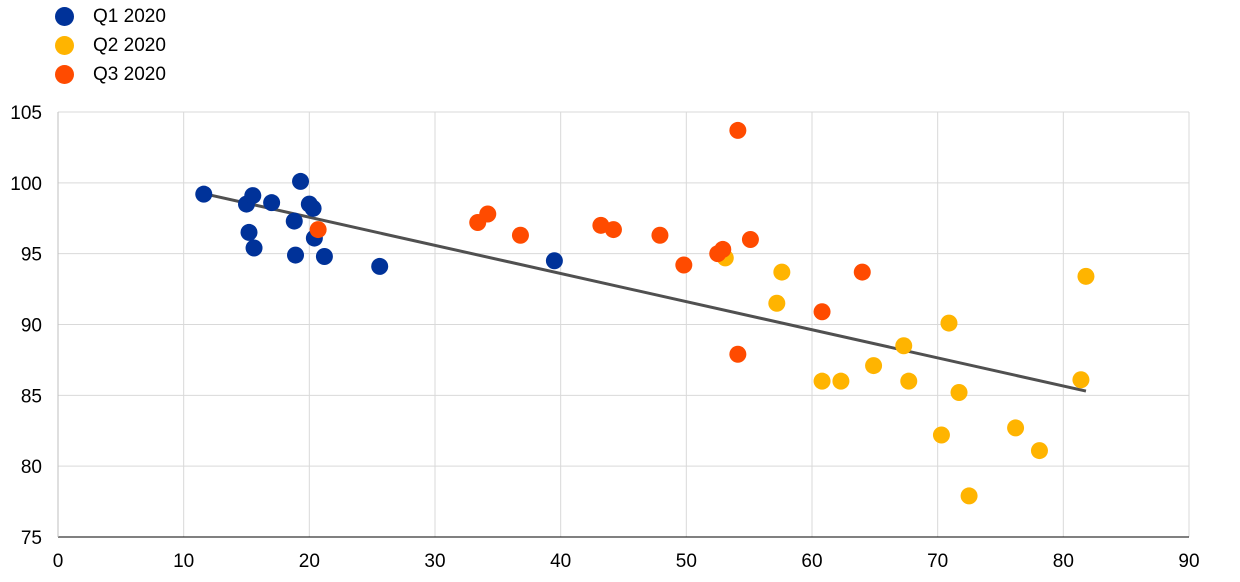 Image resolution: width=1240 pixels, height=582 pixels. Describe the element at coordinates (1188, 561) in the screenshot. I see `x-tick-label: 90` at that location.